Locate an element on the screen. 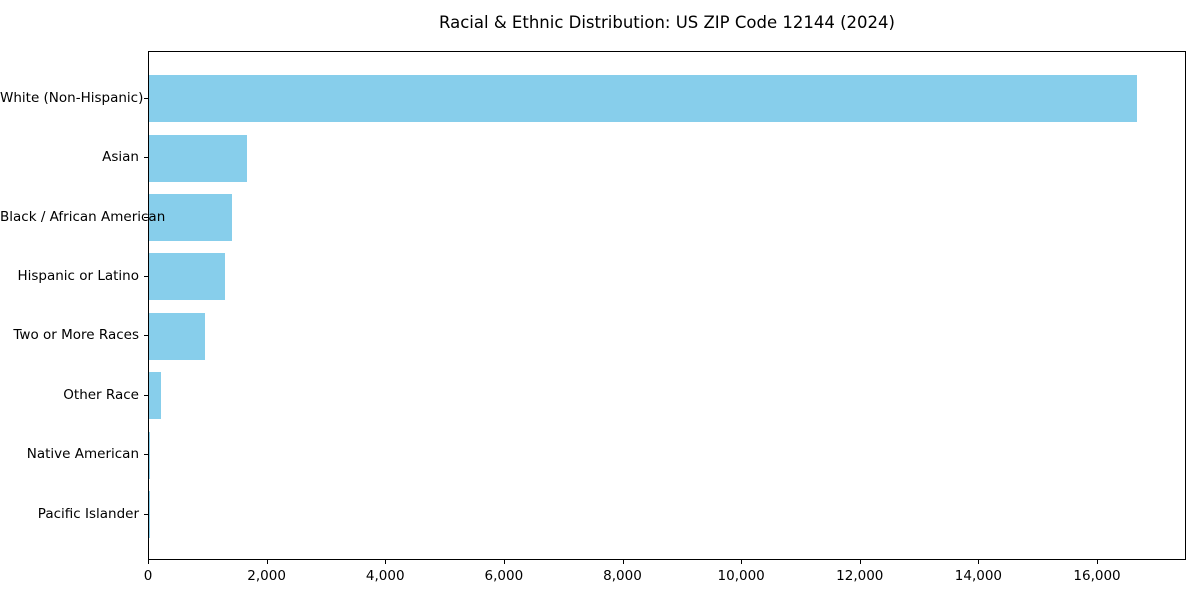 Image resolution: width=1200 pixels, height=600 pixels. x-tick-label-8-000: 8,000 is located at coordinates (622, 576).